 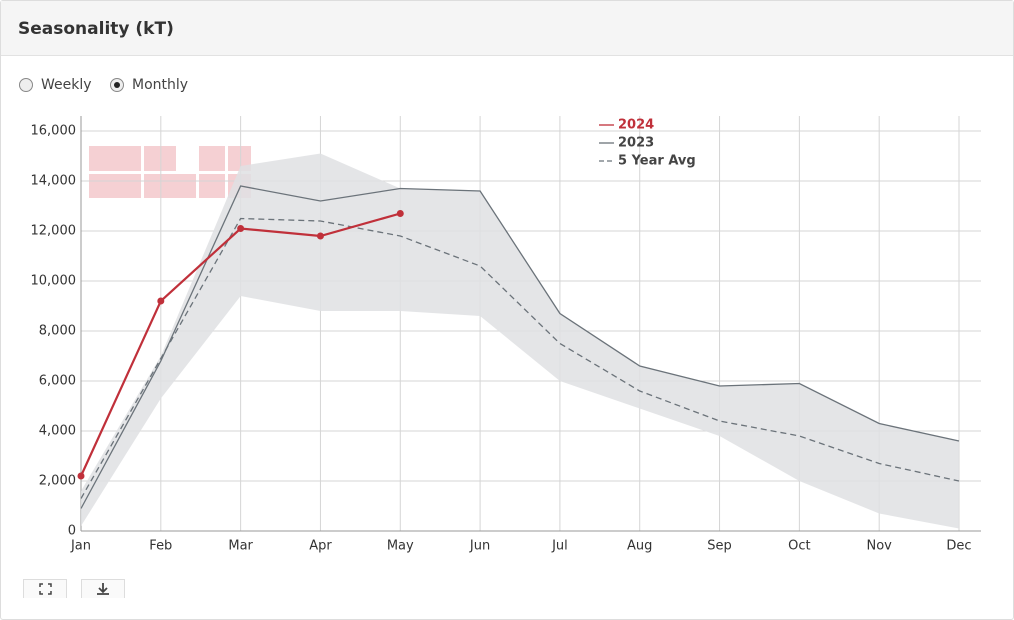 What do you see at coordinates (657, 161) in the screenshot?
I see `legend-label: 5 Year Avg` at bounding box center [657, 161].